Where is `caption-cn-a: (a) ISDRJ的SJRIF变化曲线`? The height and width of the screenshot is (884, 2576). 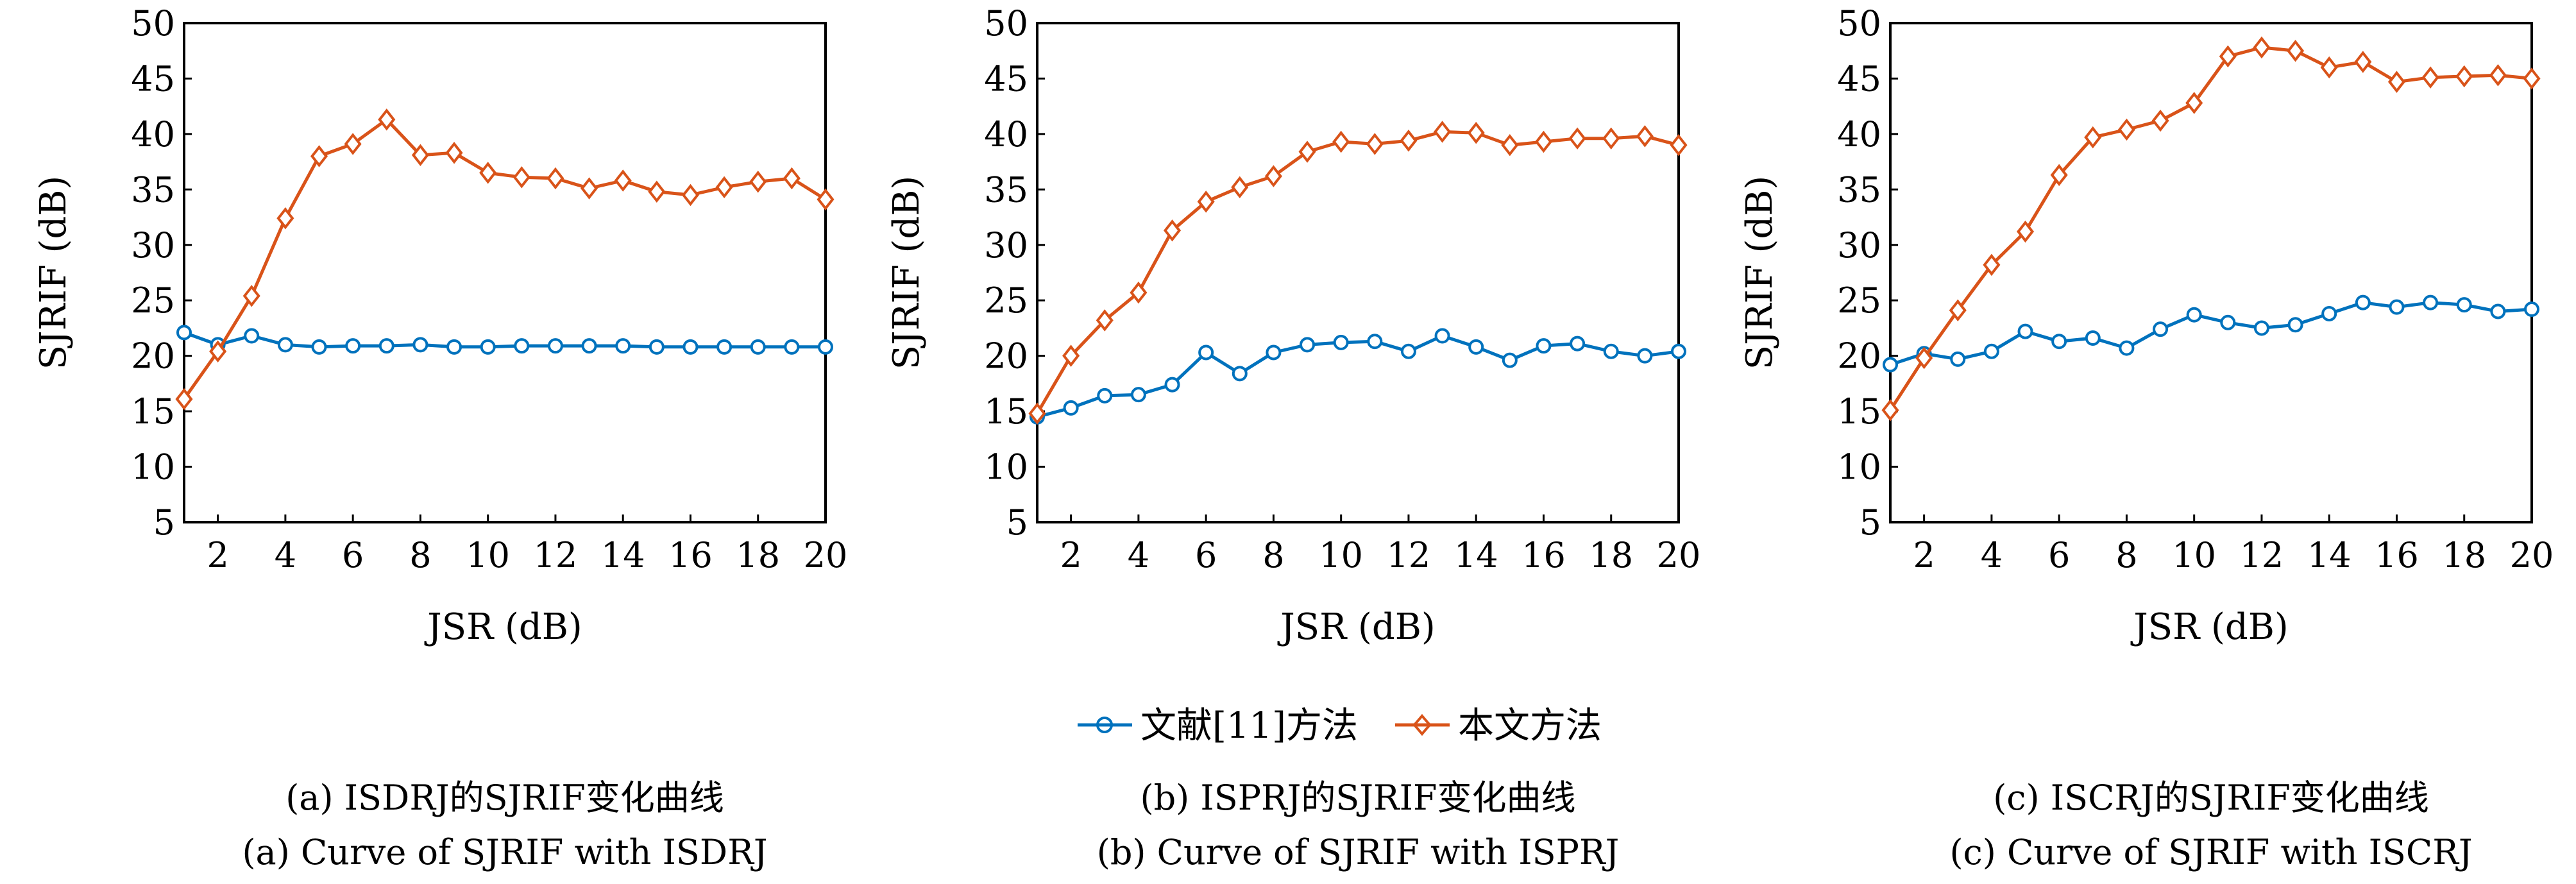 caption-cn-a: (a) ISDRJ的SJRIF变化曲线 is located at coordinates (504, 798).